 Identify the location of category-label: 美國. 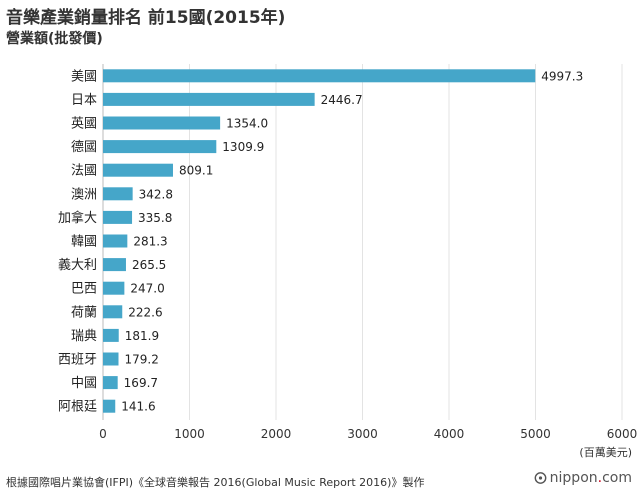
(84, 76).